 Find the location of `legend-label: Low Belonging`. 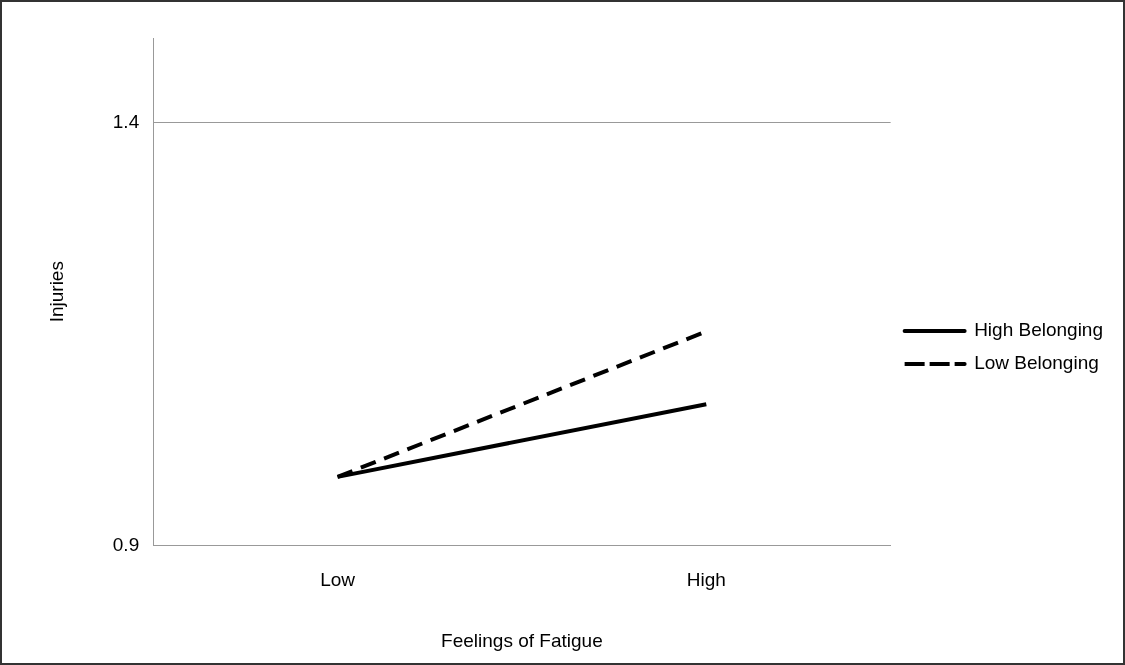

legend-label: Low Belonging is located at coordinates (1036, 363).